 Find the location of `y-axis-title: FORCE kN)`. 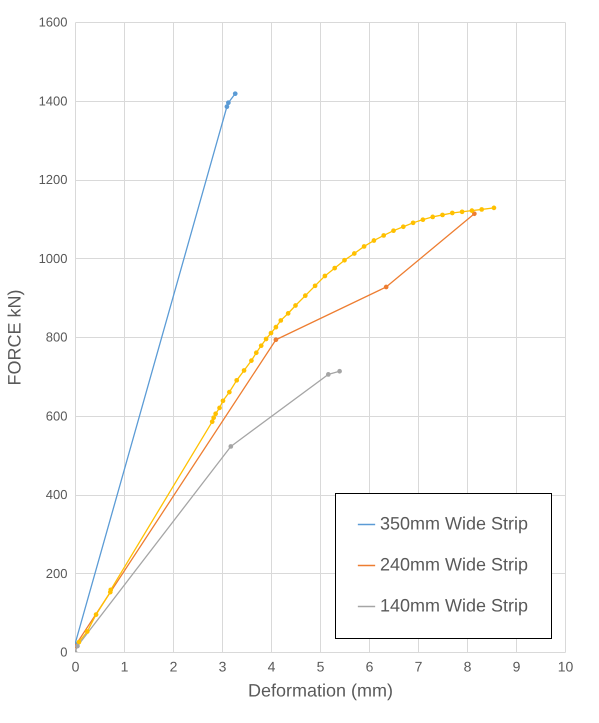

y-axis-title: FORCE kN) is located at coordinates (14, 338).